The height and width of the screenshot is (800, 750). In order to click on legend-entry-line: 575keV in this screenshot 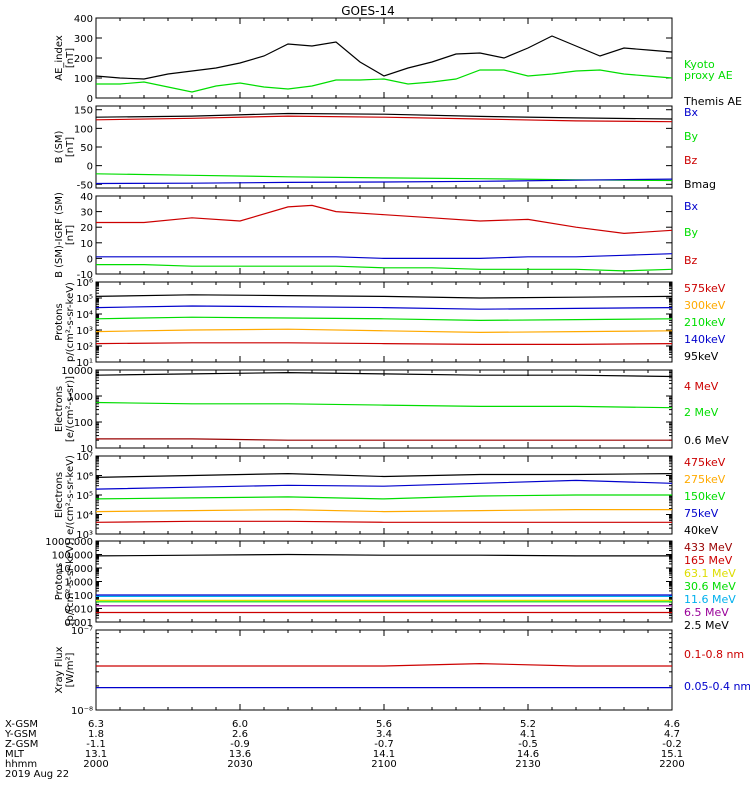, I will do `click(705, 288)`.